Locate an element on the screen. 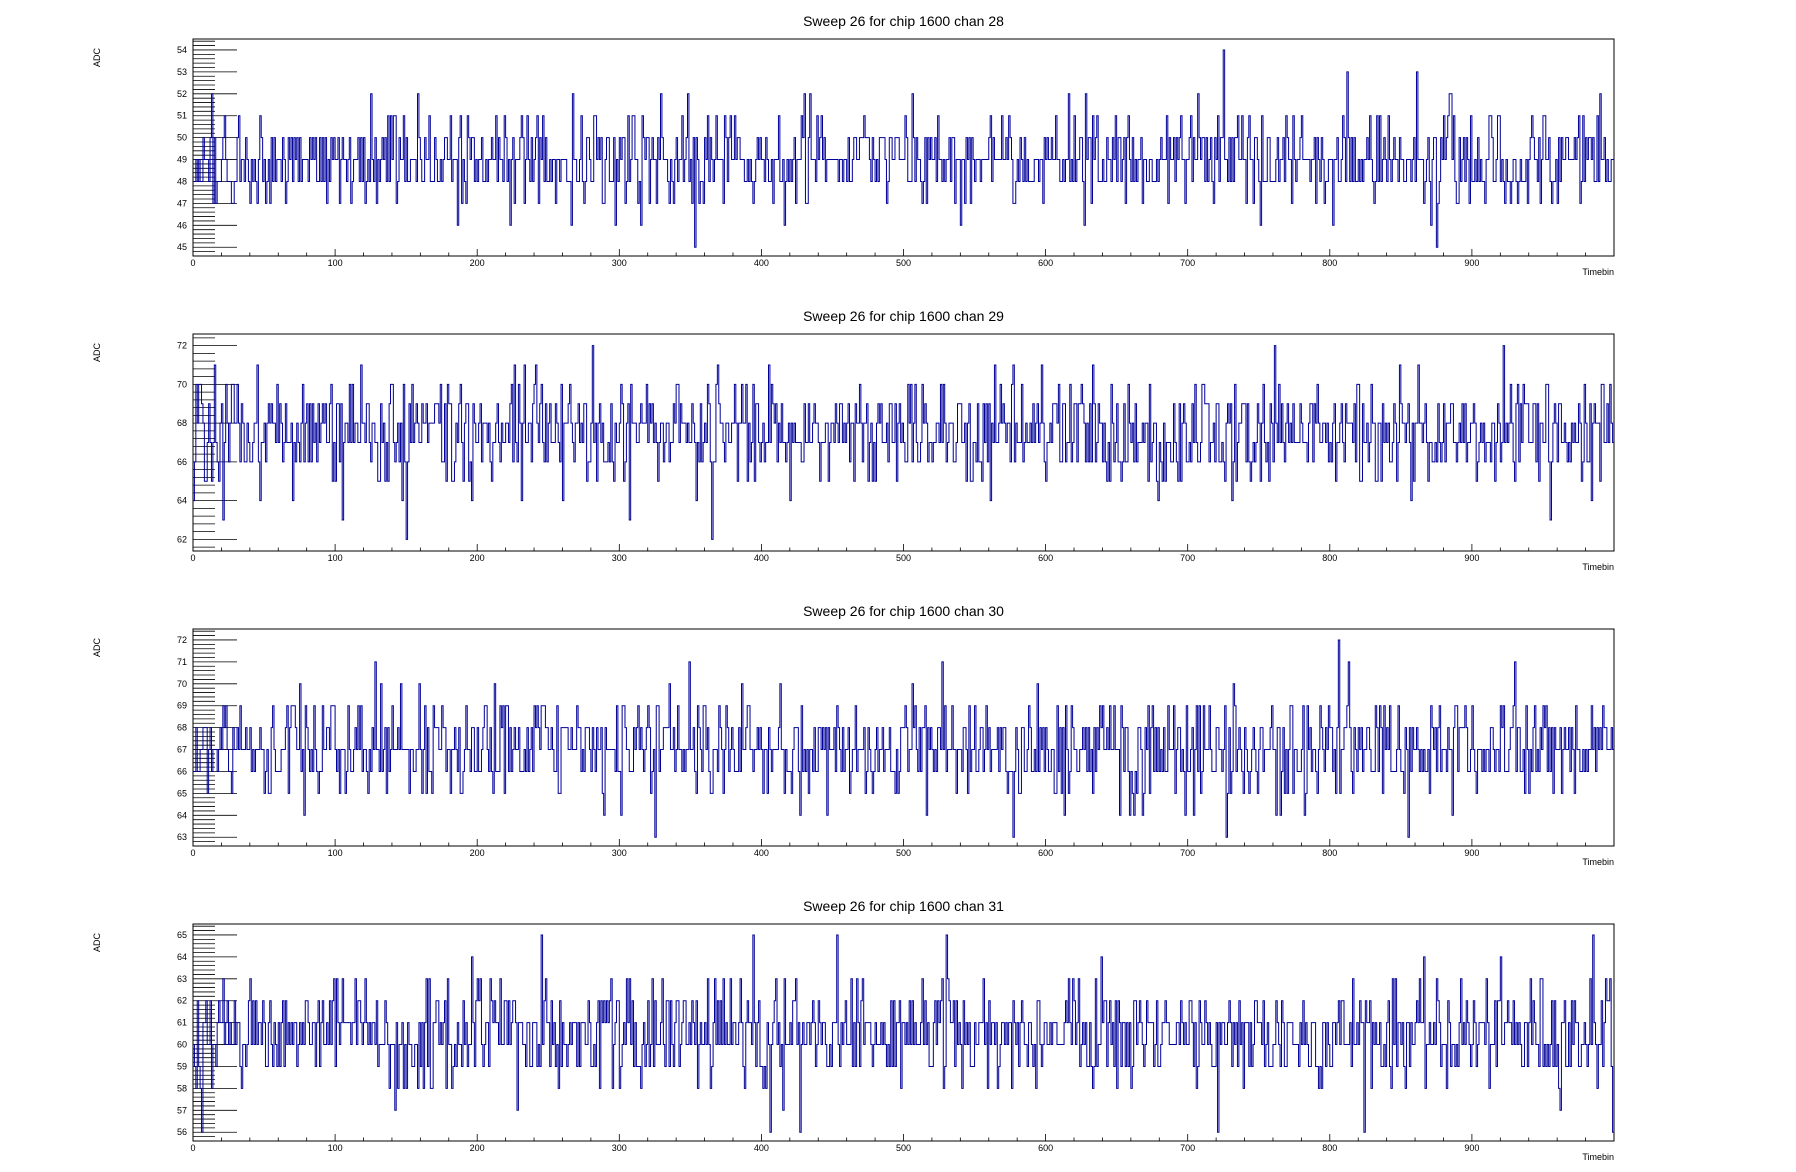 This screenshot has width=1796, height=1172. y-tick-label: 49 is located at coordinates (182, 160).